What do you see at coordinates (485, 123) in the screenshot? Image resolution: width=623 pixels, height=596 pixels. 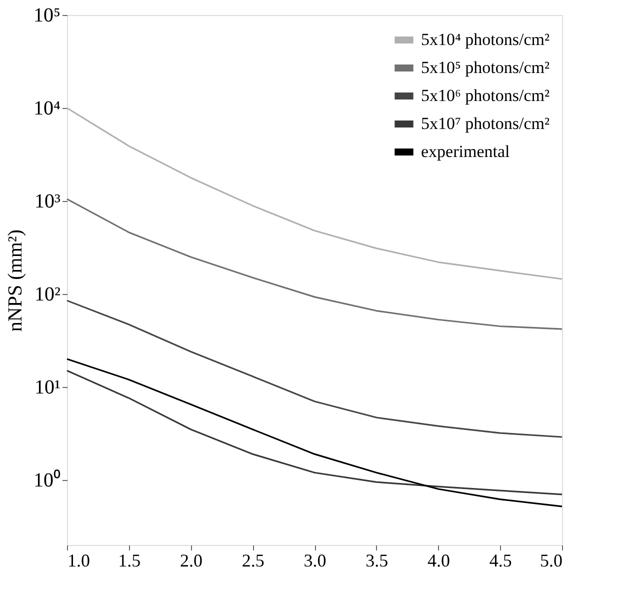 I see `legend-label: 5x10⁷ photons/cm²` at bounding box center [485, 123].